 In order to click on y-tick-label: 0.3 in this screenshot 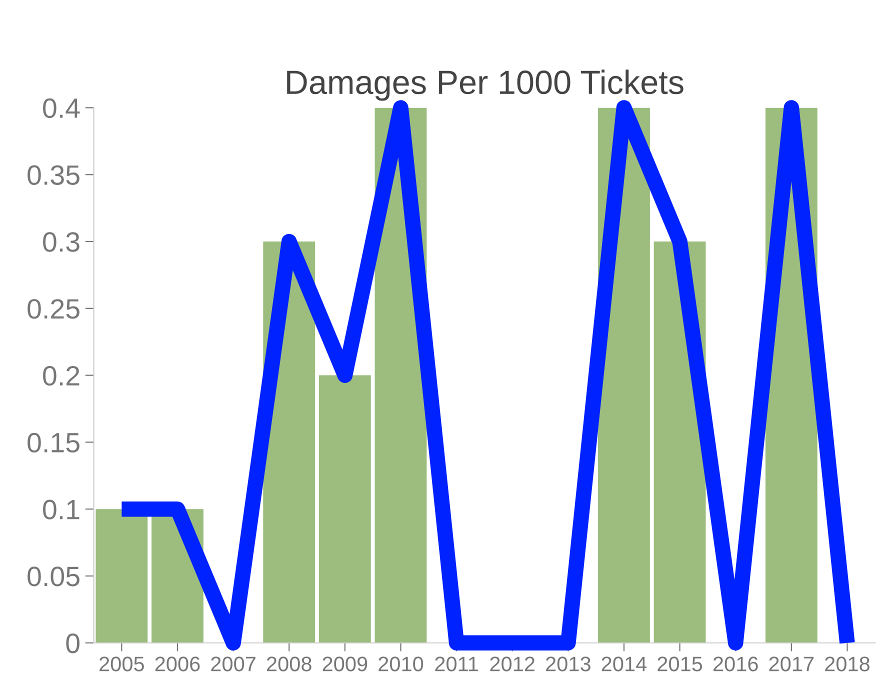, I will do `click(61, 242)`.